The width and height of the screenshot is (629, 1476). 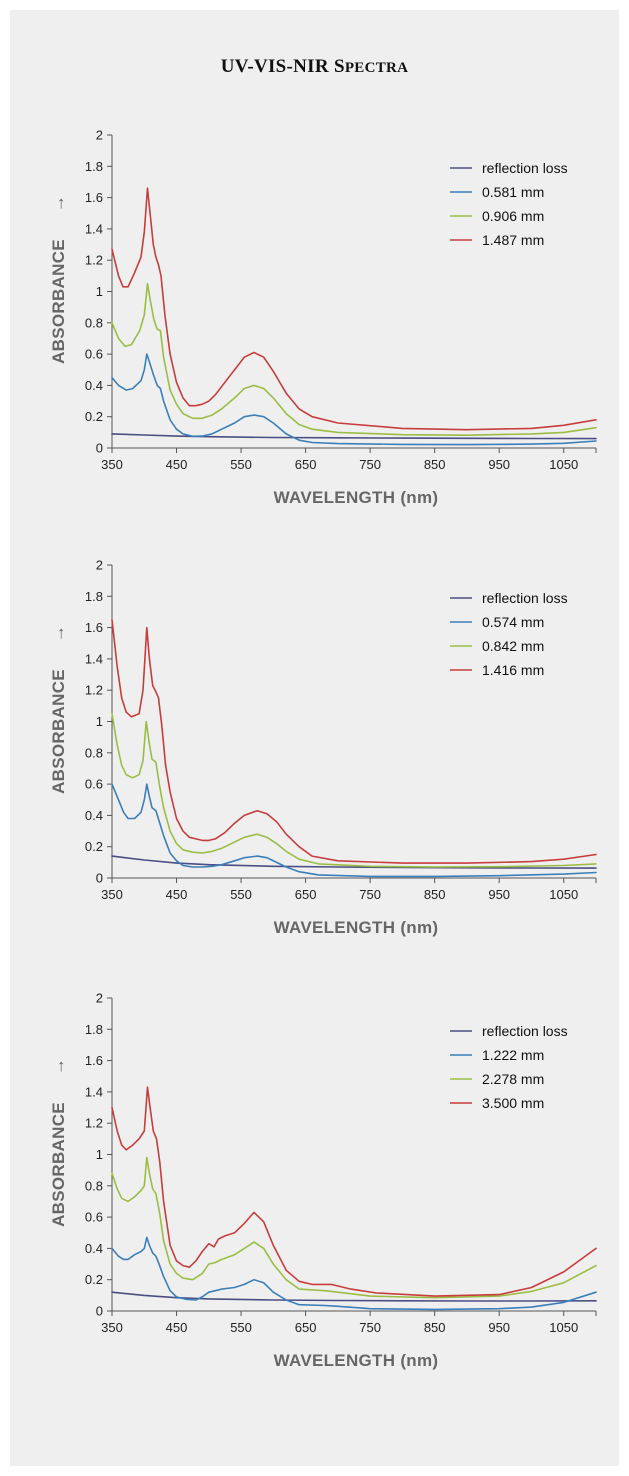 I want to click on series-line-1-416-mm, so click(x=354, y=741).